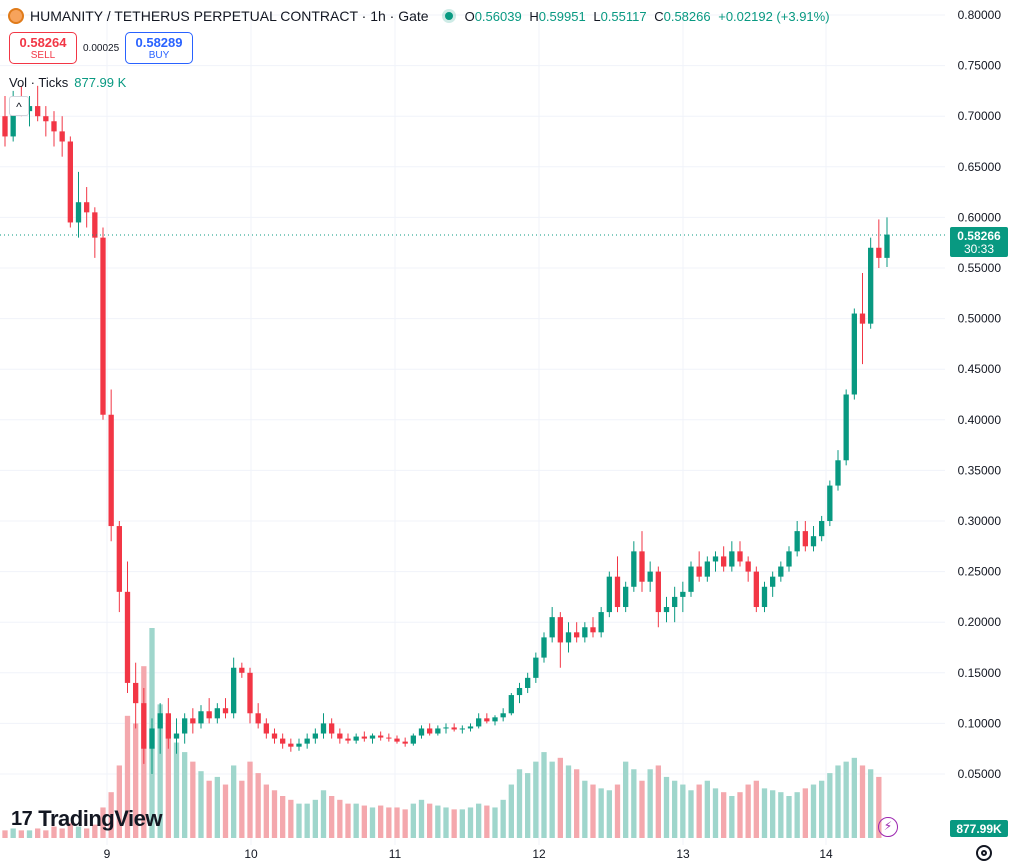  Describe the element at coordinates (980, 774) in the screenshot. I see `y-tick-label: 0.05000` at that location.